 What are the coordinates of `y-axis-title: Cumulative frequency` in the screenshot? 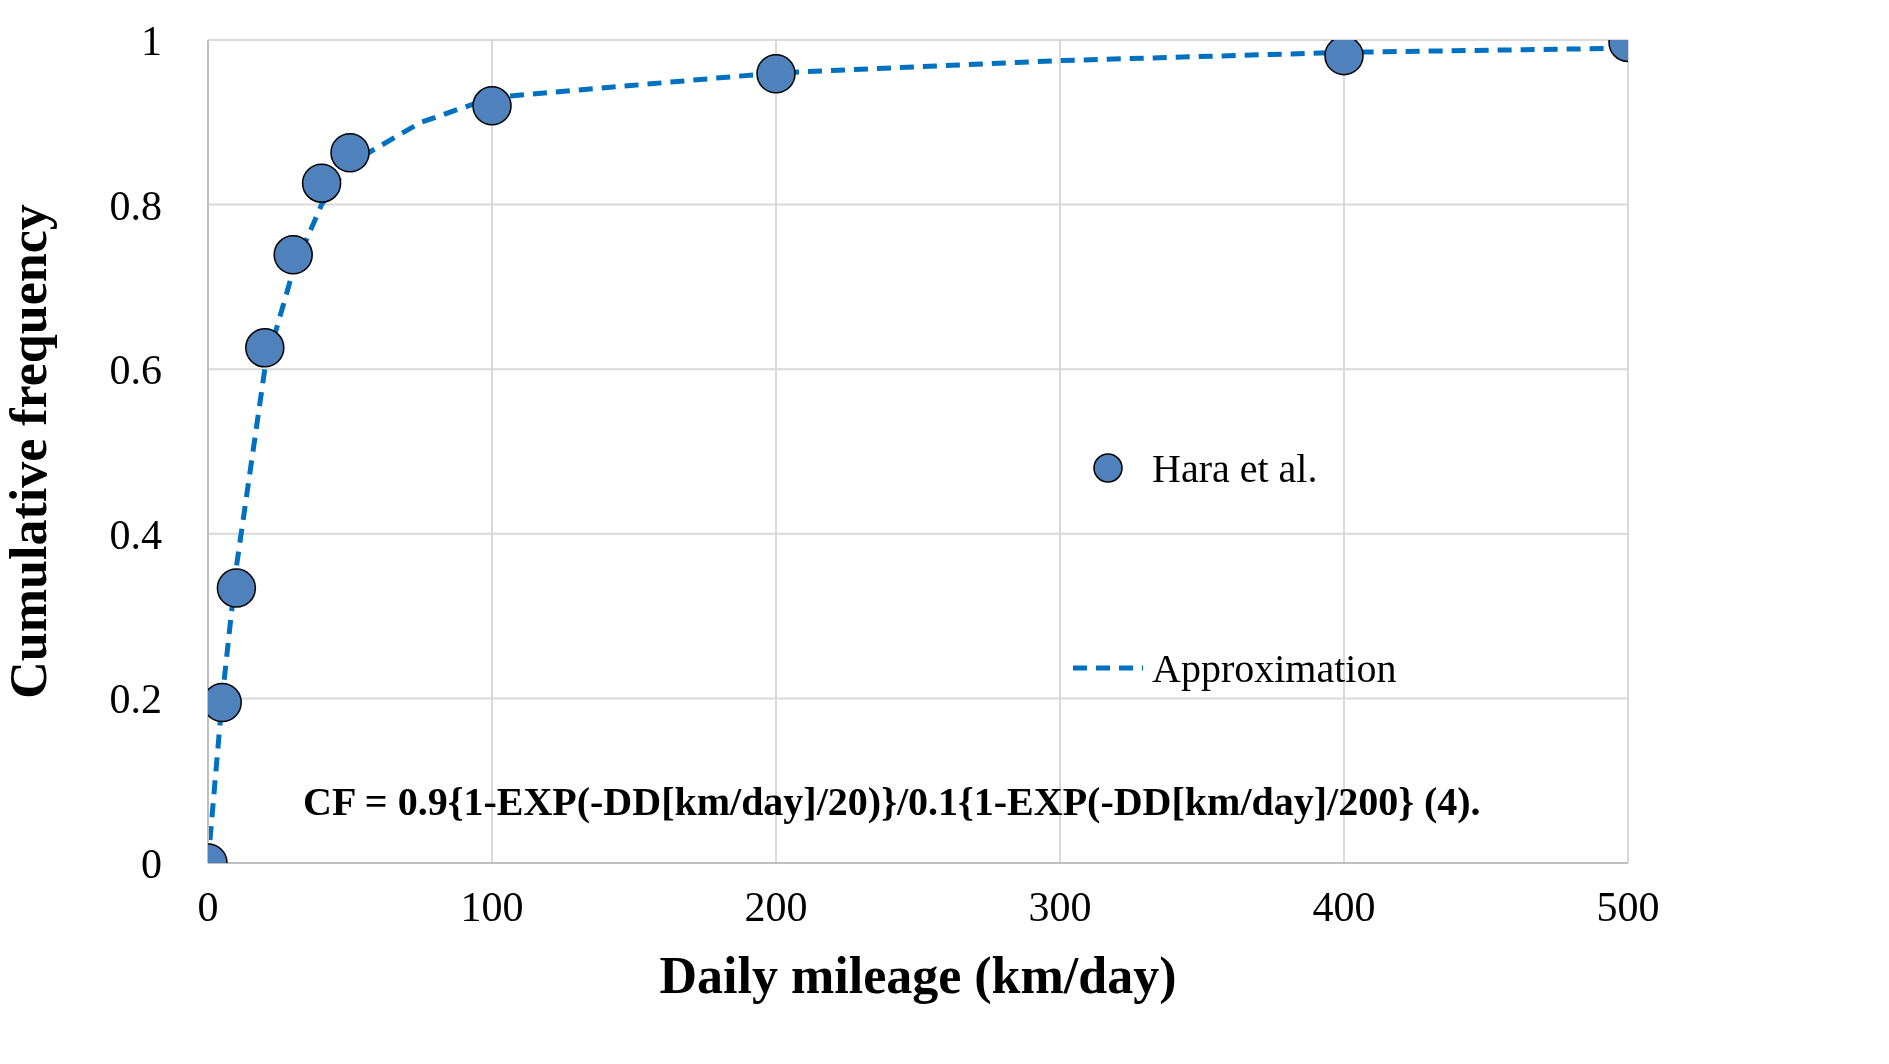 It's located at (29, 451).